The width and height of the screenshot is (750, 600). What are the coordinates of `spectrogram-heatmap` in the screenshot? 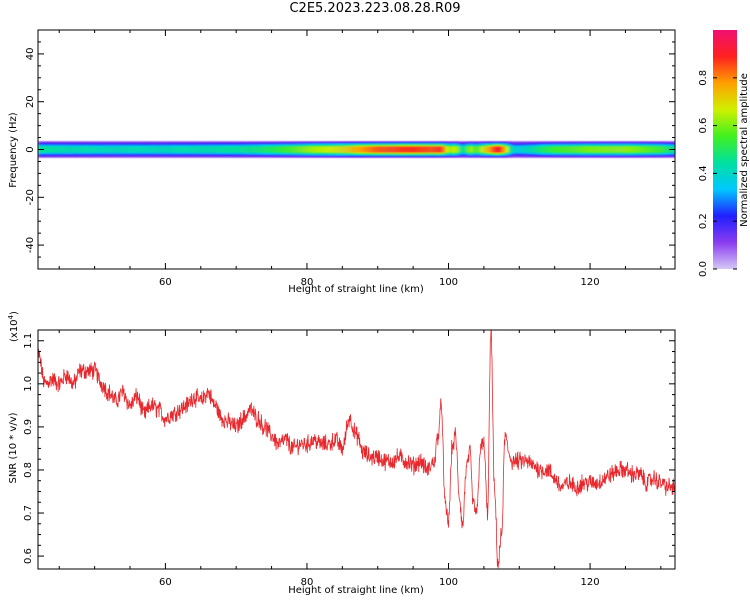 It's located at (356, 149).